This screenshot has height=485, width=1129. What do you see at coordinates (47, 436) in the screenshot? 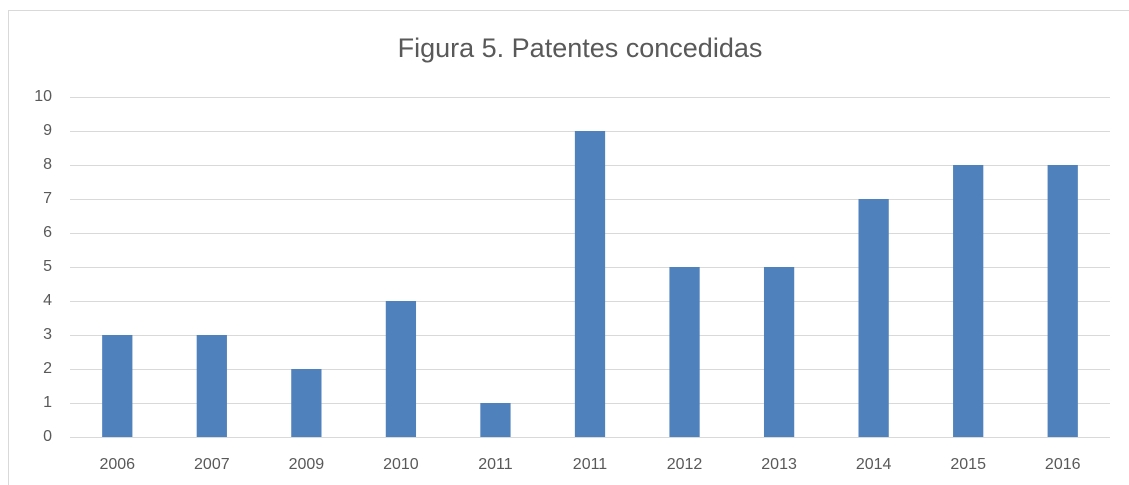
I see `y-tick-label: 0` at bounding box center [47, 436].